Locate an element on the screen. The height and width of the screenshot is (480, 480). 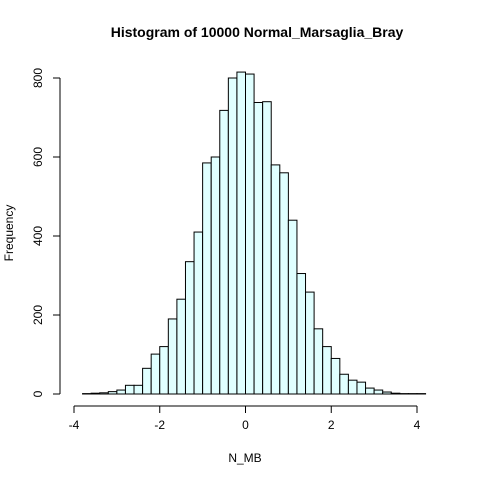
x-axis-label: N_MB is located at coordinates (244, 458).